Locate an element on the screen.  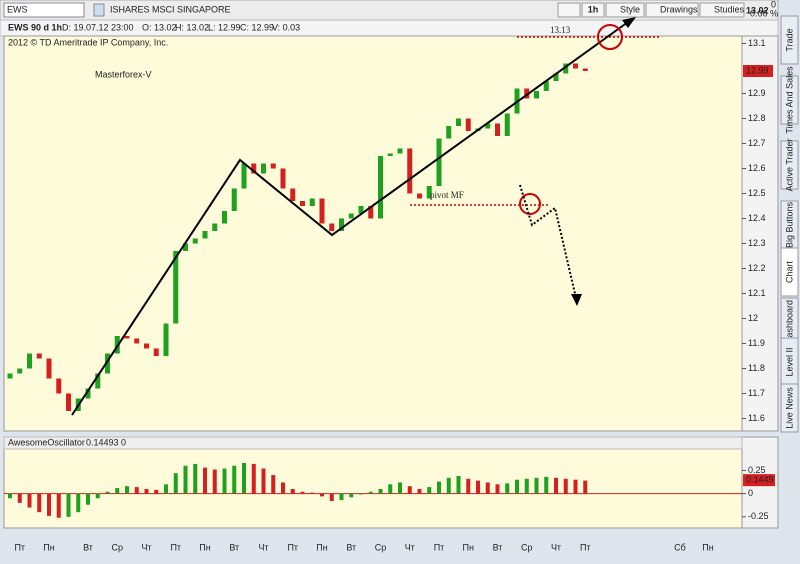
annotation: pivot MF is located at coordinates (447, 195).